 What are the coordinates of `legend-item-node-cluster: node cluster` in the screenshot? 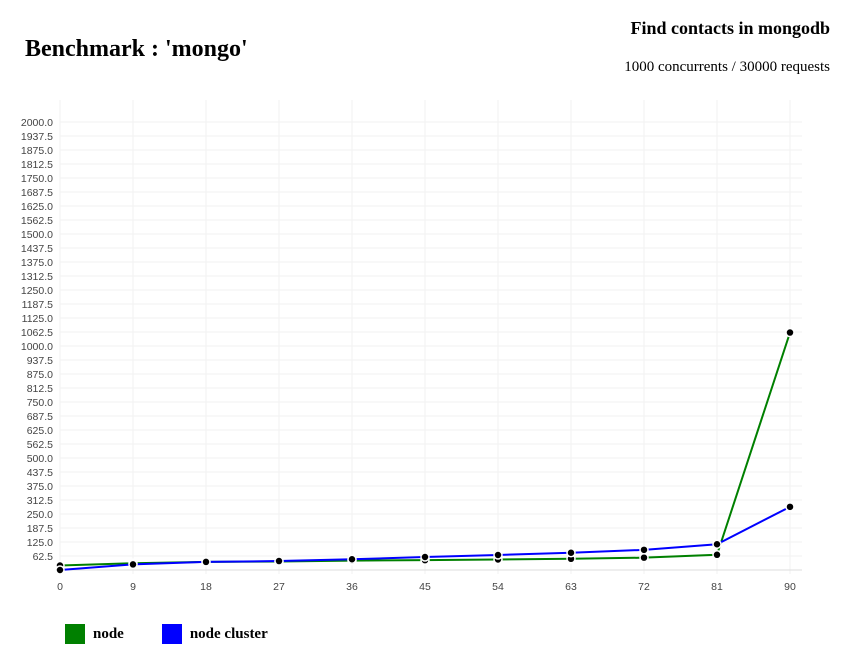 It's located at (214, 634).